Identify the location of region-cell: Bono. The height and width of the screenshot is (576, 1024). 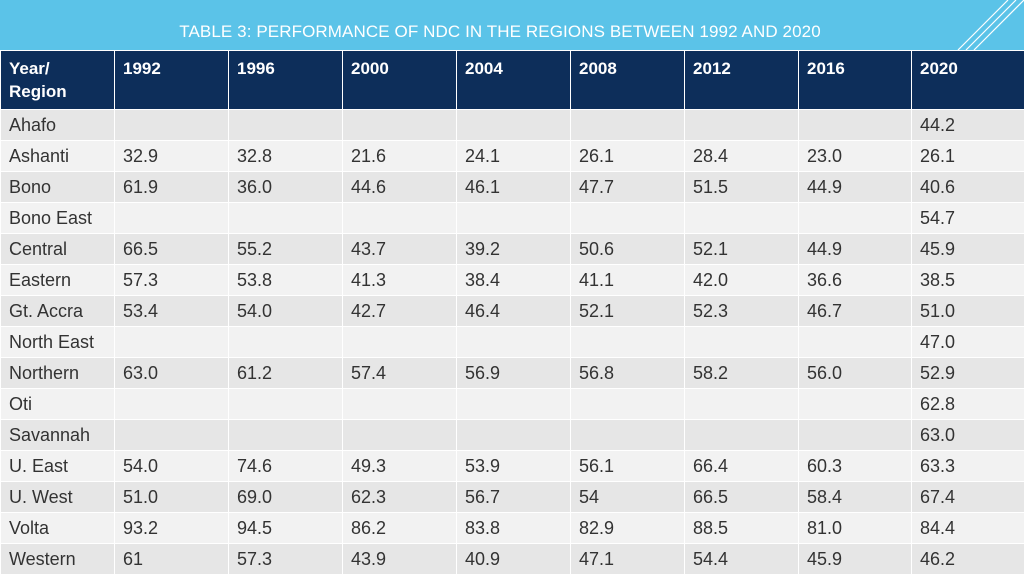
(57, 187).